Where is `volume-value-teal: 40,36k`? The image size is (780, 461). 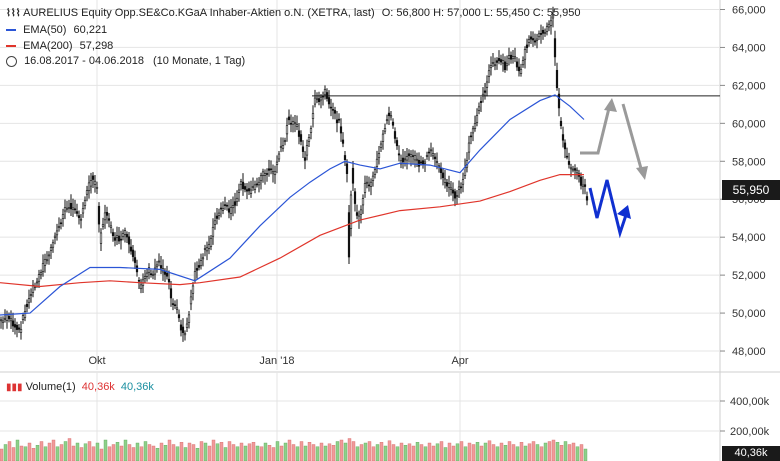
volume-value-teal: 40,36k is located at coordinates (137, 387).